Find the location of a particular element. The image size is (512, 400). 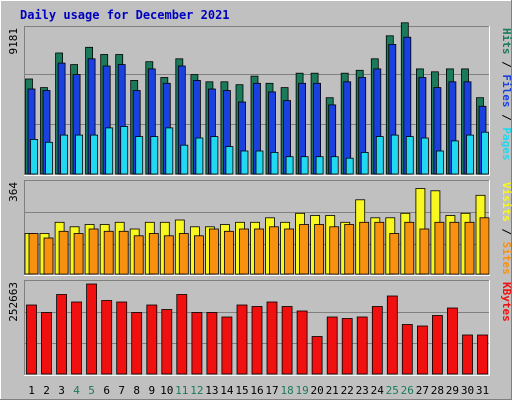

x-tick-label-day-14: 14 is located at coordinates (227, 390).